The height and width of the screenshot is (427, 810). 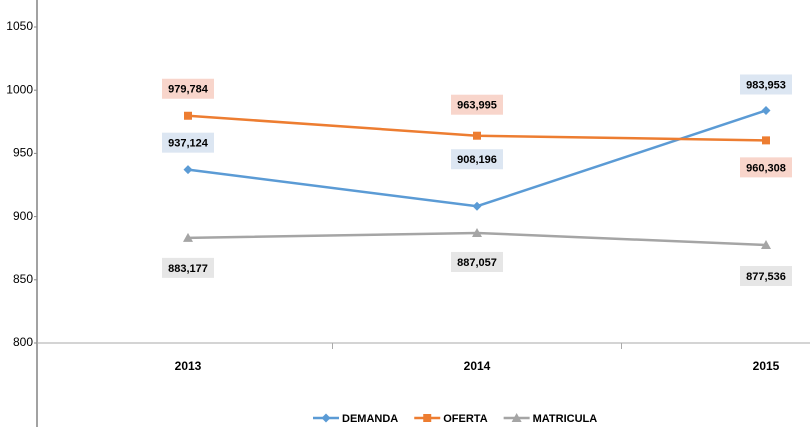 What do you see at coordinates (19, 89) in the screenshot?
I see `y-tick-label: 1000` at bounding box center [19, 89].